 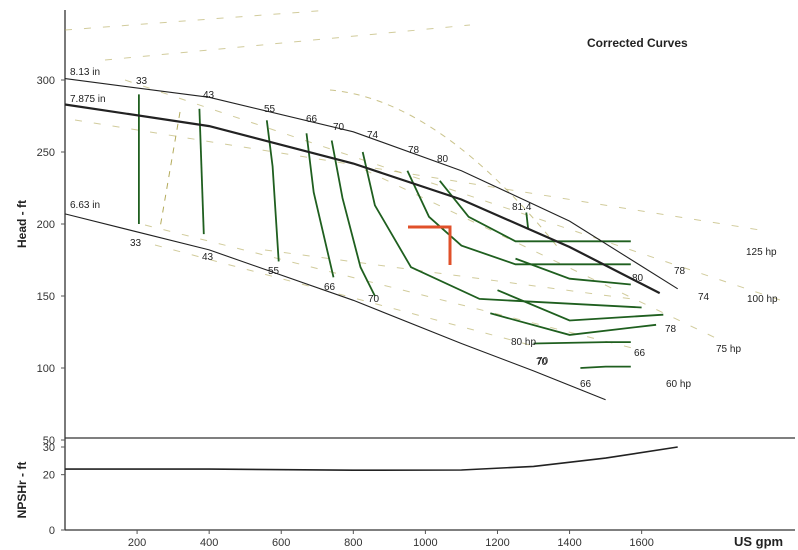 I want to click on efficiency-label-bottom: 43, so click(x=208, y=257).